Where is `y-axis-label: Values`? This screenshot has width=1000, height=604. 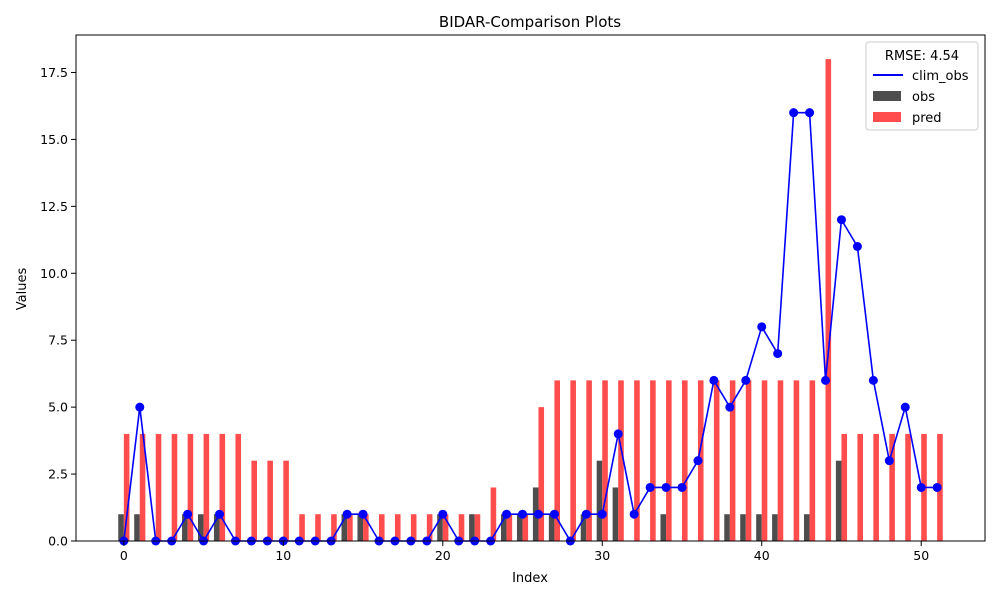 y-axis-label: Values is located at coordinates (22, 289).